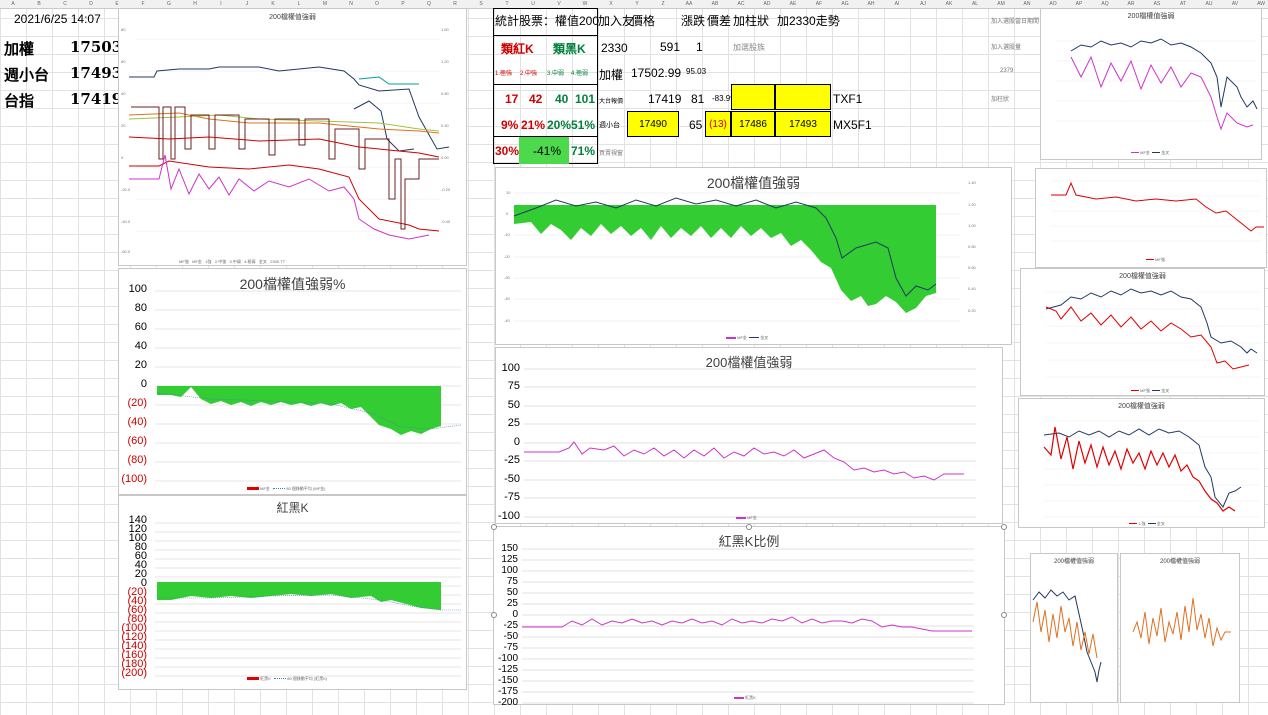  What do you see at coordinates (583, 151) in the screenshot?
I see `sum-black: 71%` at bounding box center [583, 151].